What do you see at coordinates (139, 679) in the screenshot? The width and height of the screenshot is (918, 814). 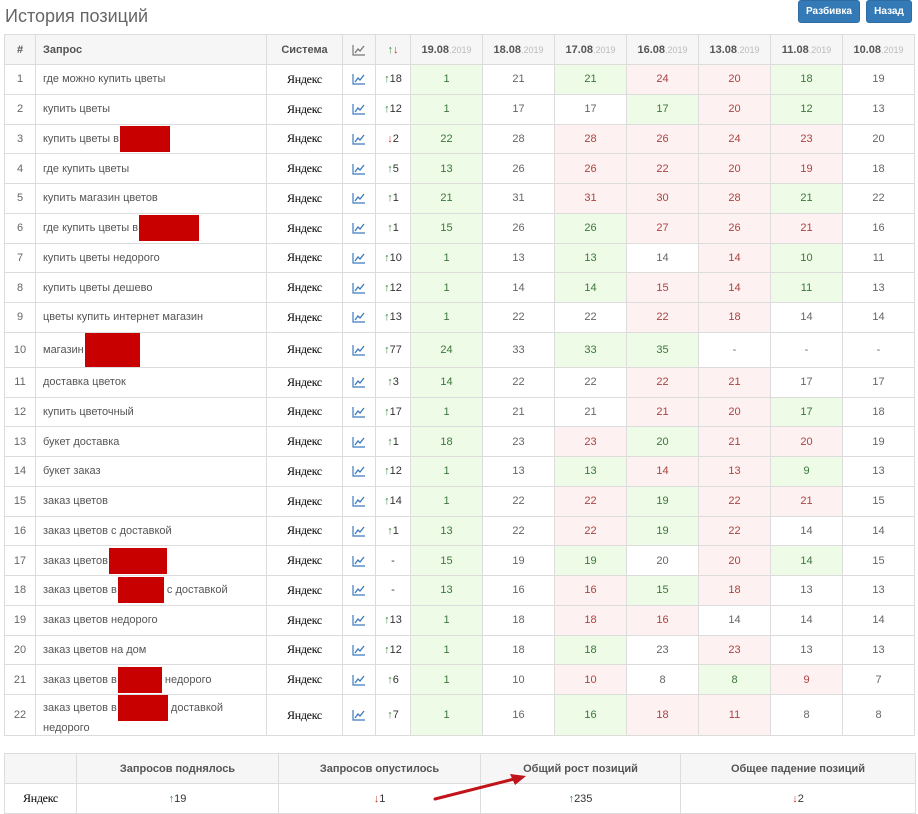 I see `redacted-block` at bounding box center [139, 679].